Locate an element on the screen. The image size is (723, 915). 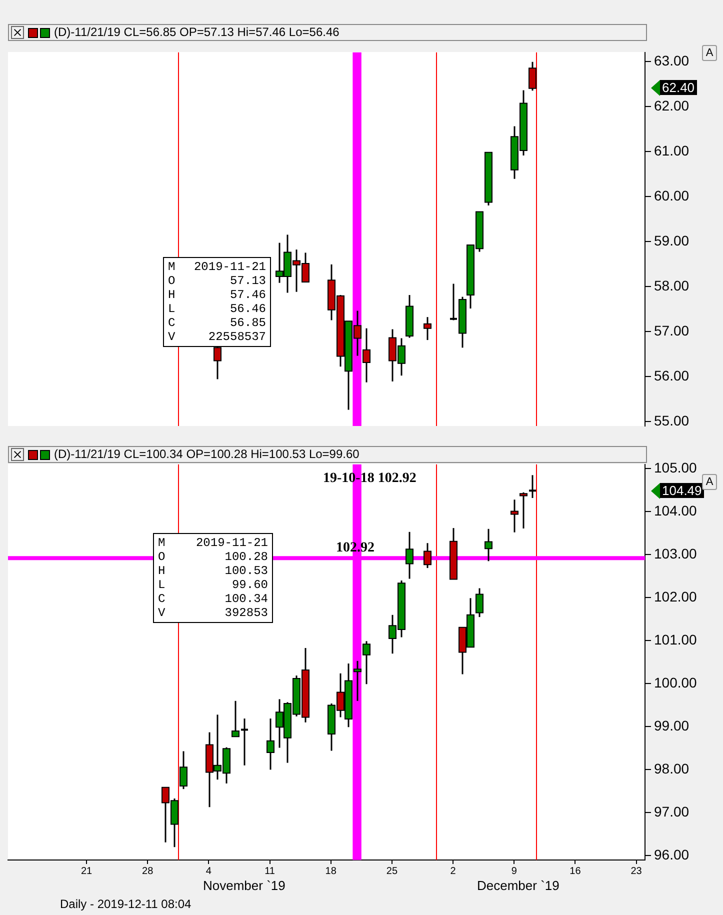
y-tick-label: 61.00 is located at coordinates (672, 150).